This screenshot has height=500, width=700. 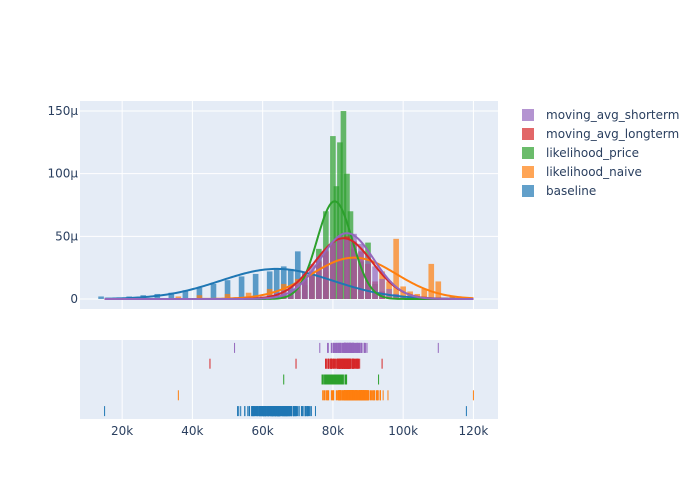 I want to click on legend-item-baseline: baseline, so click(x=559, y=191).